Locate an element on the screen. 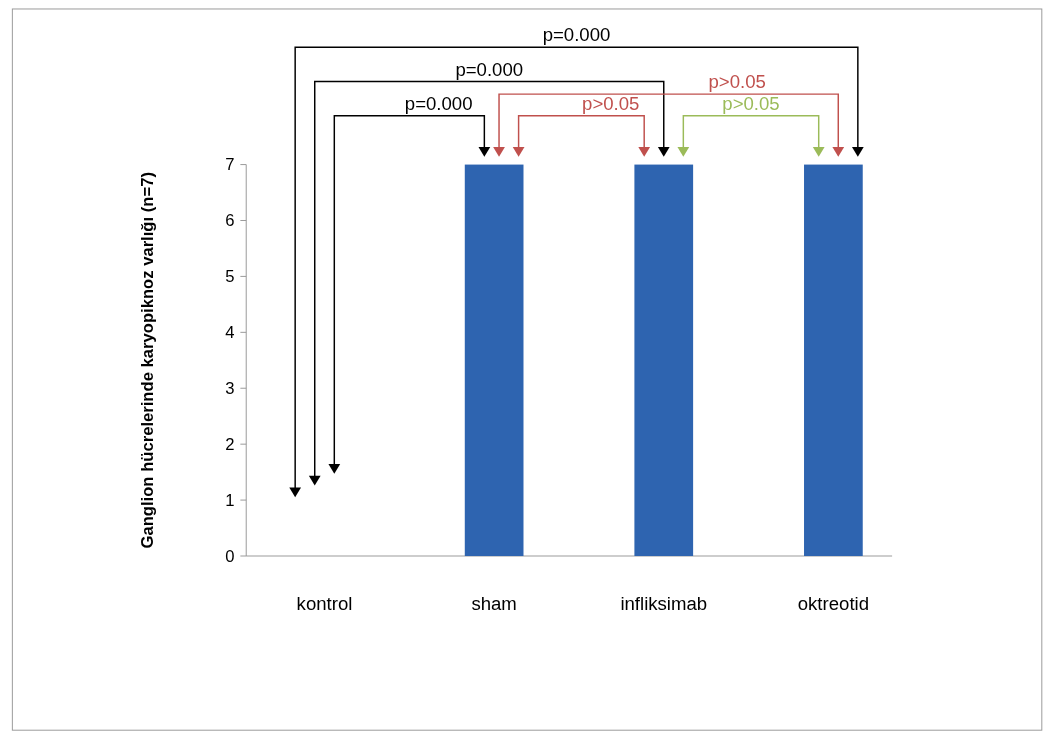 This screenshot has width=1062, height=747. y-tick-label: 3 is located at coordinates (230, 389).